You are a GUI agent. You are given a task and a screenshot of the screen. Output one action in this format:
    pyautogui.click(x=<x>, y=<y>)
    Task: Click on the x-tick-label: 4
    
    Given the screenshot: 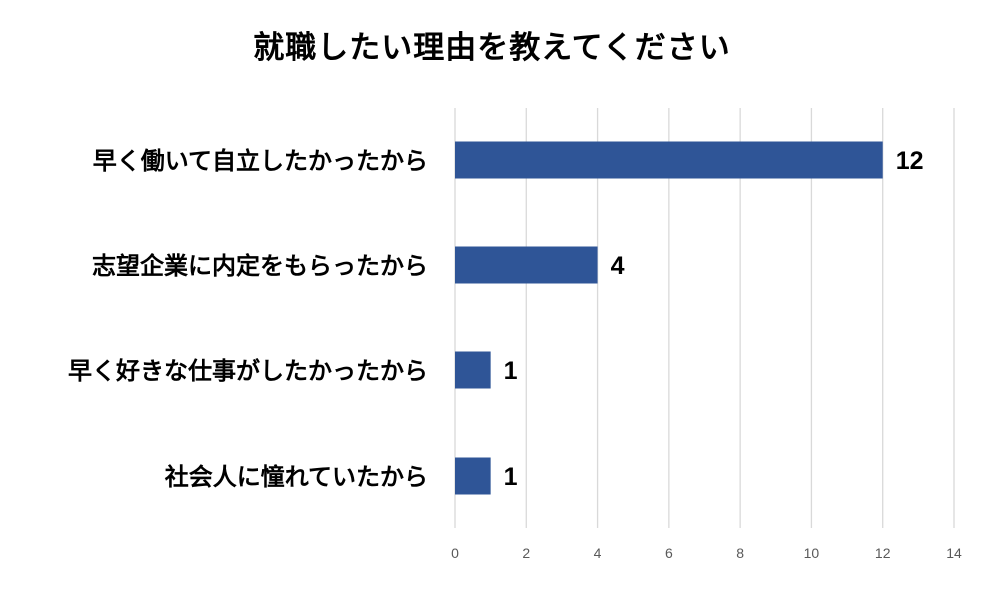 What is the action you would take?
    pyautogui.click(x=598, y=553)
    